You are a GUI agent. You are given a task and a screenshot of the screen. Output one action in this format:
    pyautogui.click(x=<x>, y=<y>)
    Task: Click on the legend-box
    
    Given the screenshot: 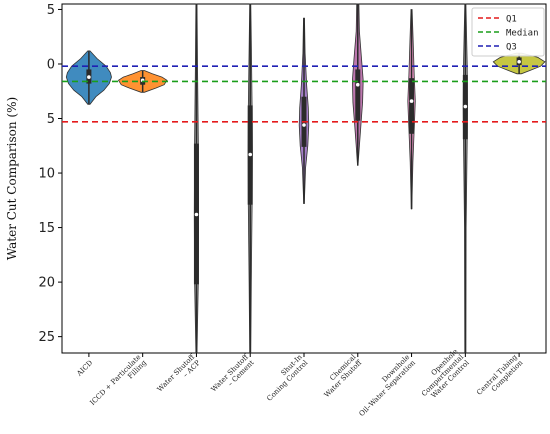 What is the action you would take?
    pyautogui.click(x=508, y=32)
    